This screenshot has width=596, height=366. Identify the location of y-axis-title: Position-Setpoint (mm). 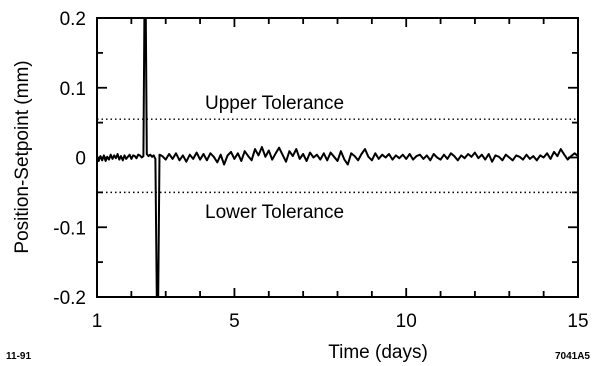
(22, 156).